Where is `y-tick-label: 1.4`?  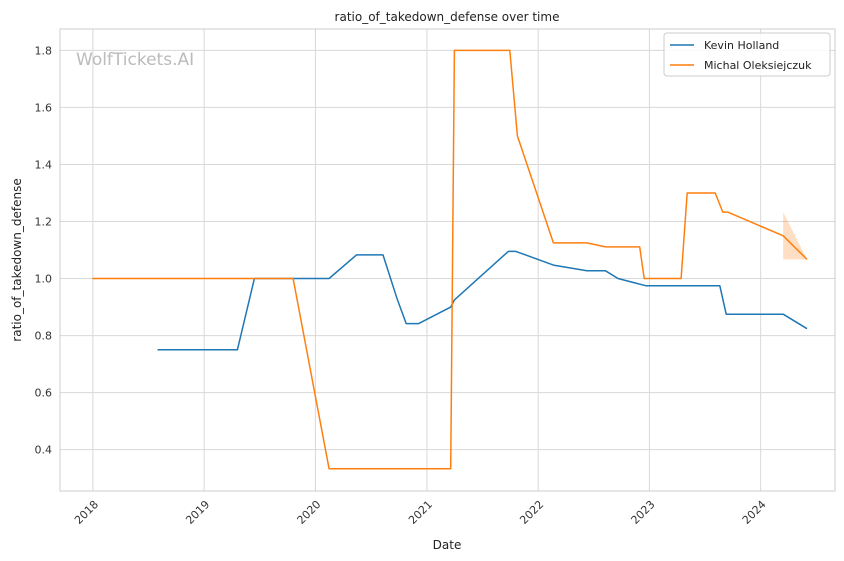 y-tick-label: 1.4 is located at coordinates (44, 164).